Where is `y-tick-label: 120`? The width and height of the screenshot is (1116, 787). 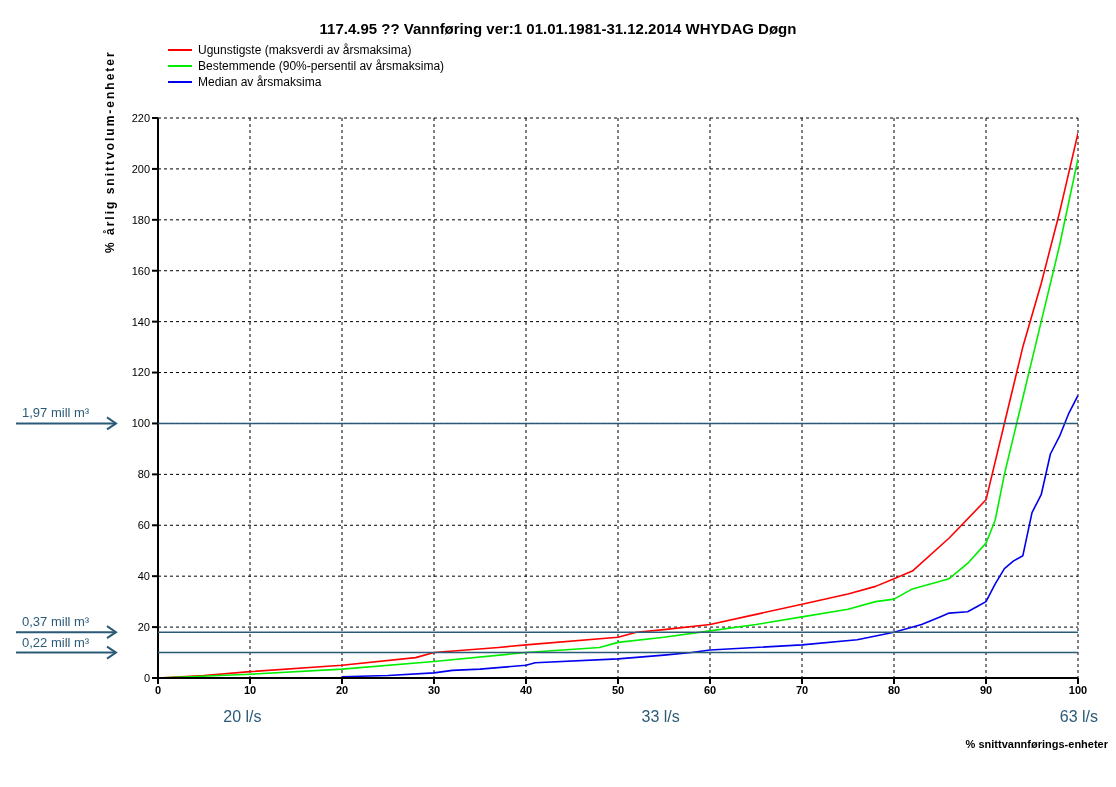
y-tick-label: 120 is located at coordinates (140, 372).